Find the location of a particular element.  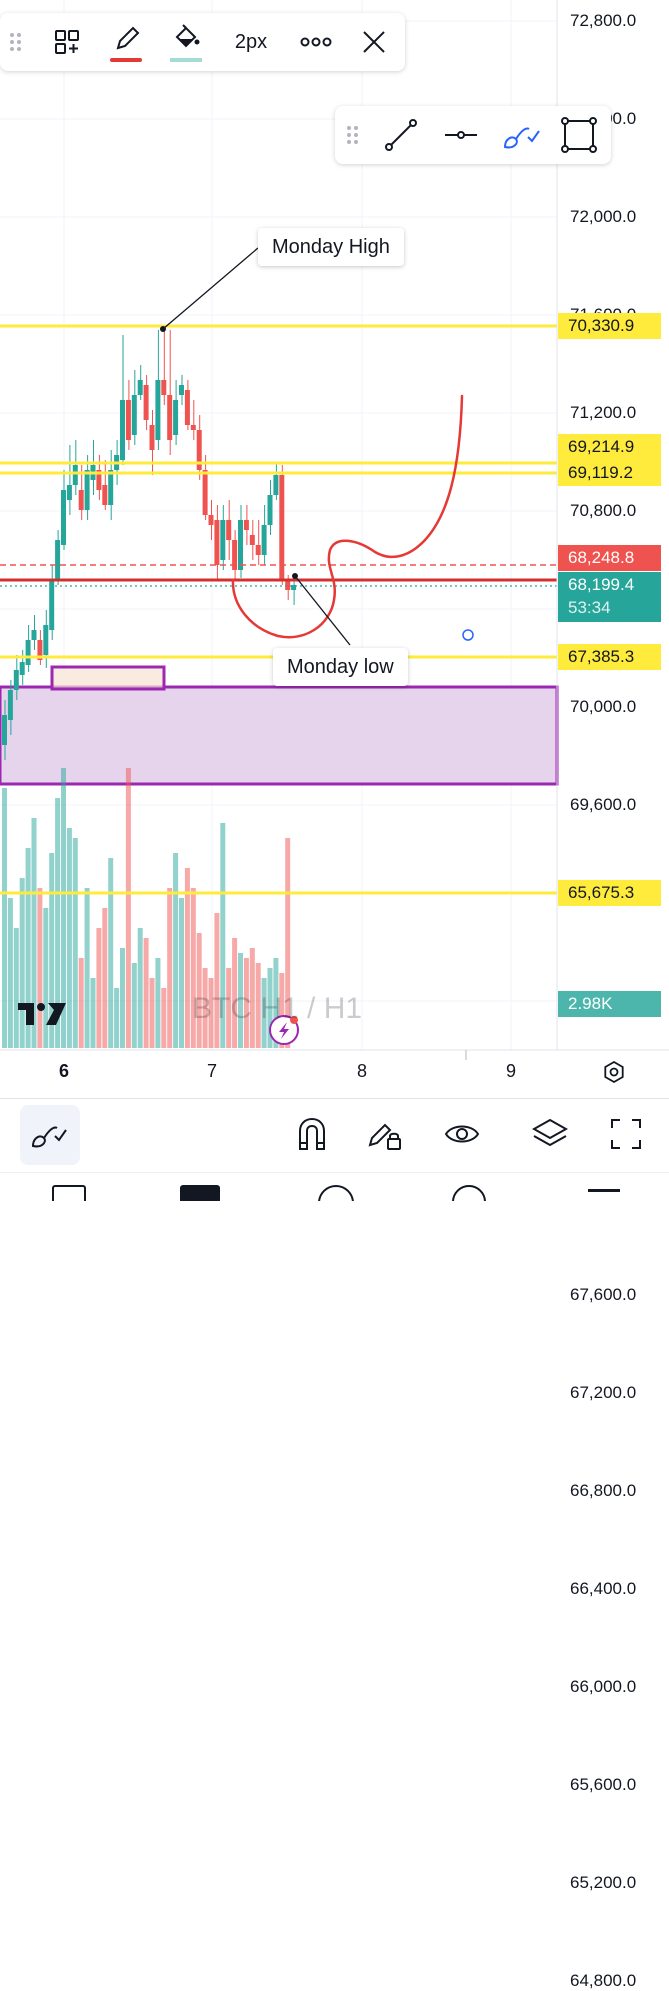

chart-tab-icon is located at coordinates (200, 1193).